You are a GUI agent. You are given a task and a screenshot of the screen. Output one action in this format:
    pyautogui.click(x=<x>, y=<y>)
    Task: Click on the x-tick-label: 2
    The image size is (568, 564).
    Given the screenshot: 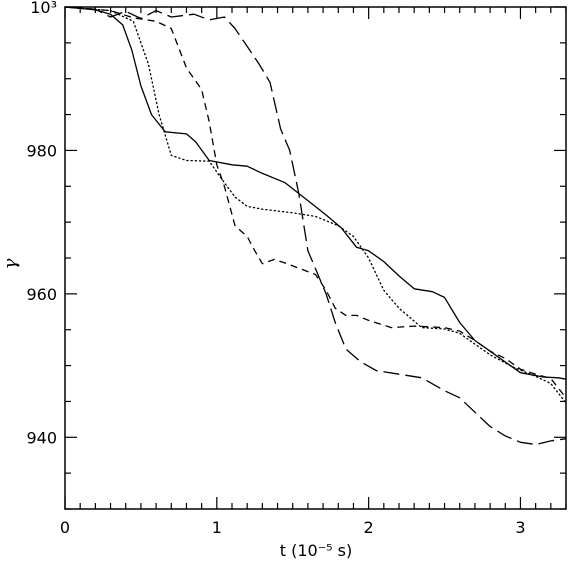 What is the action you would take?
    pyautogui.click(x=369, y=527)
    